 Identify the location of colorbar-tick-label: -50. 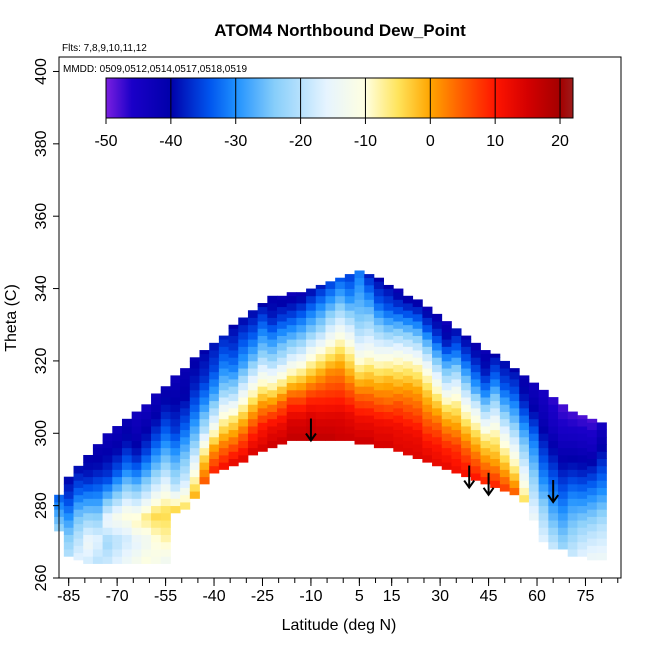
(105, 141).